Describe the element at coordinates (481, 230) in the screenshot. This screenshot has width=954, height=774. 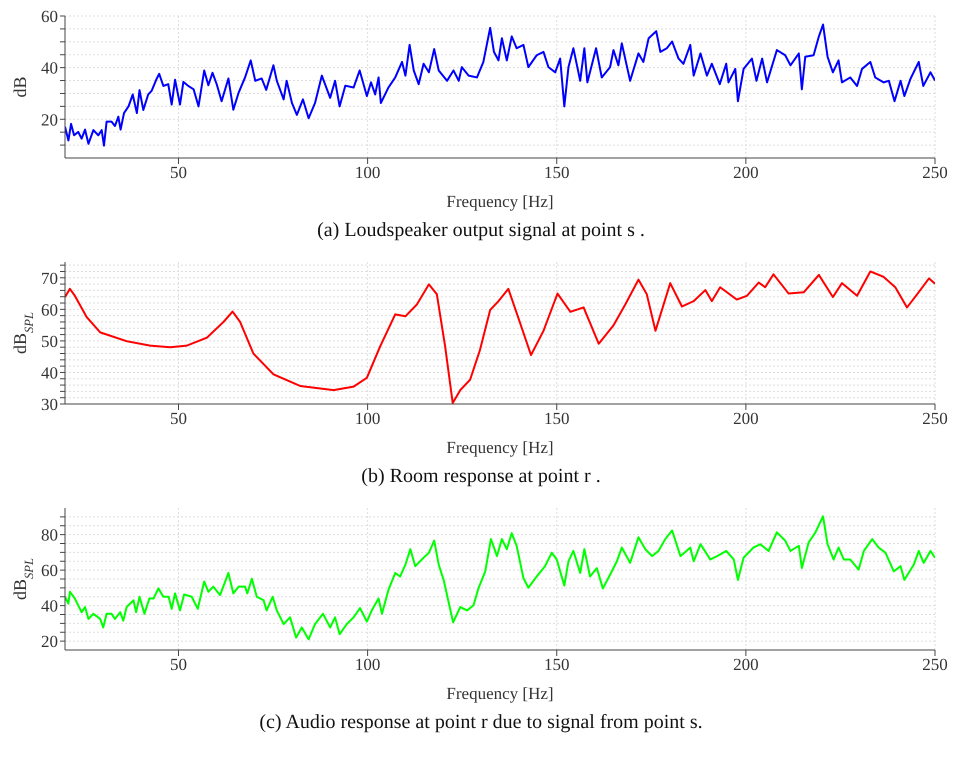
I see `text: (a) Loudspeaker output signal at point s .` at that location.